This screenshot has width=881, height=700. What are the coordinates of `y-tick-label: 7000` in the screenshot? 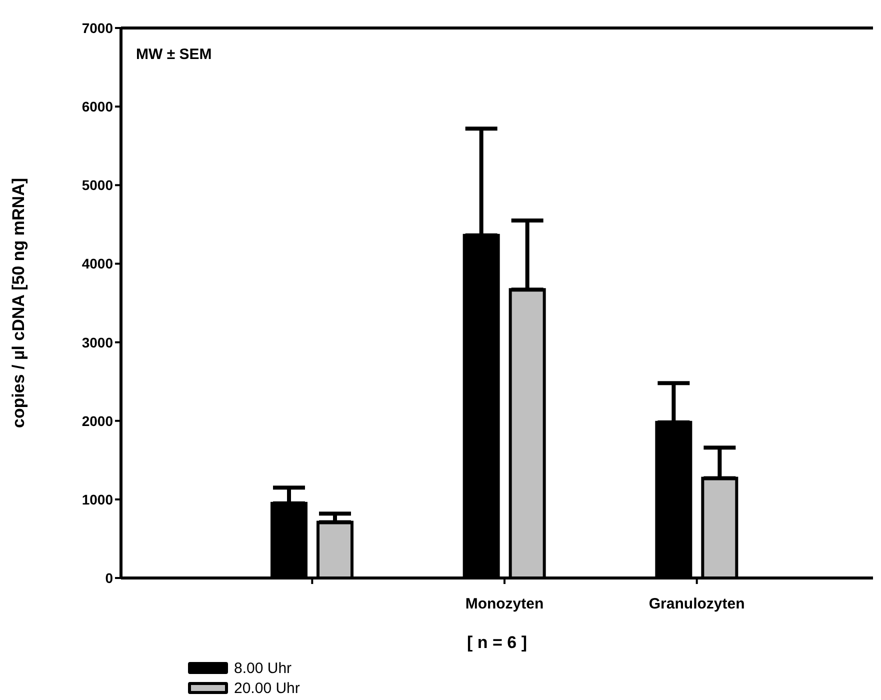 It's located at (98, 28).